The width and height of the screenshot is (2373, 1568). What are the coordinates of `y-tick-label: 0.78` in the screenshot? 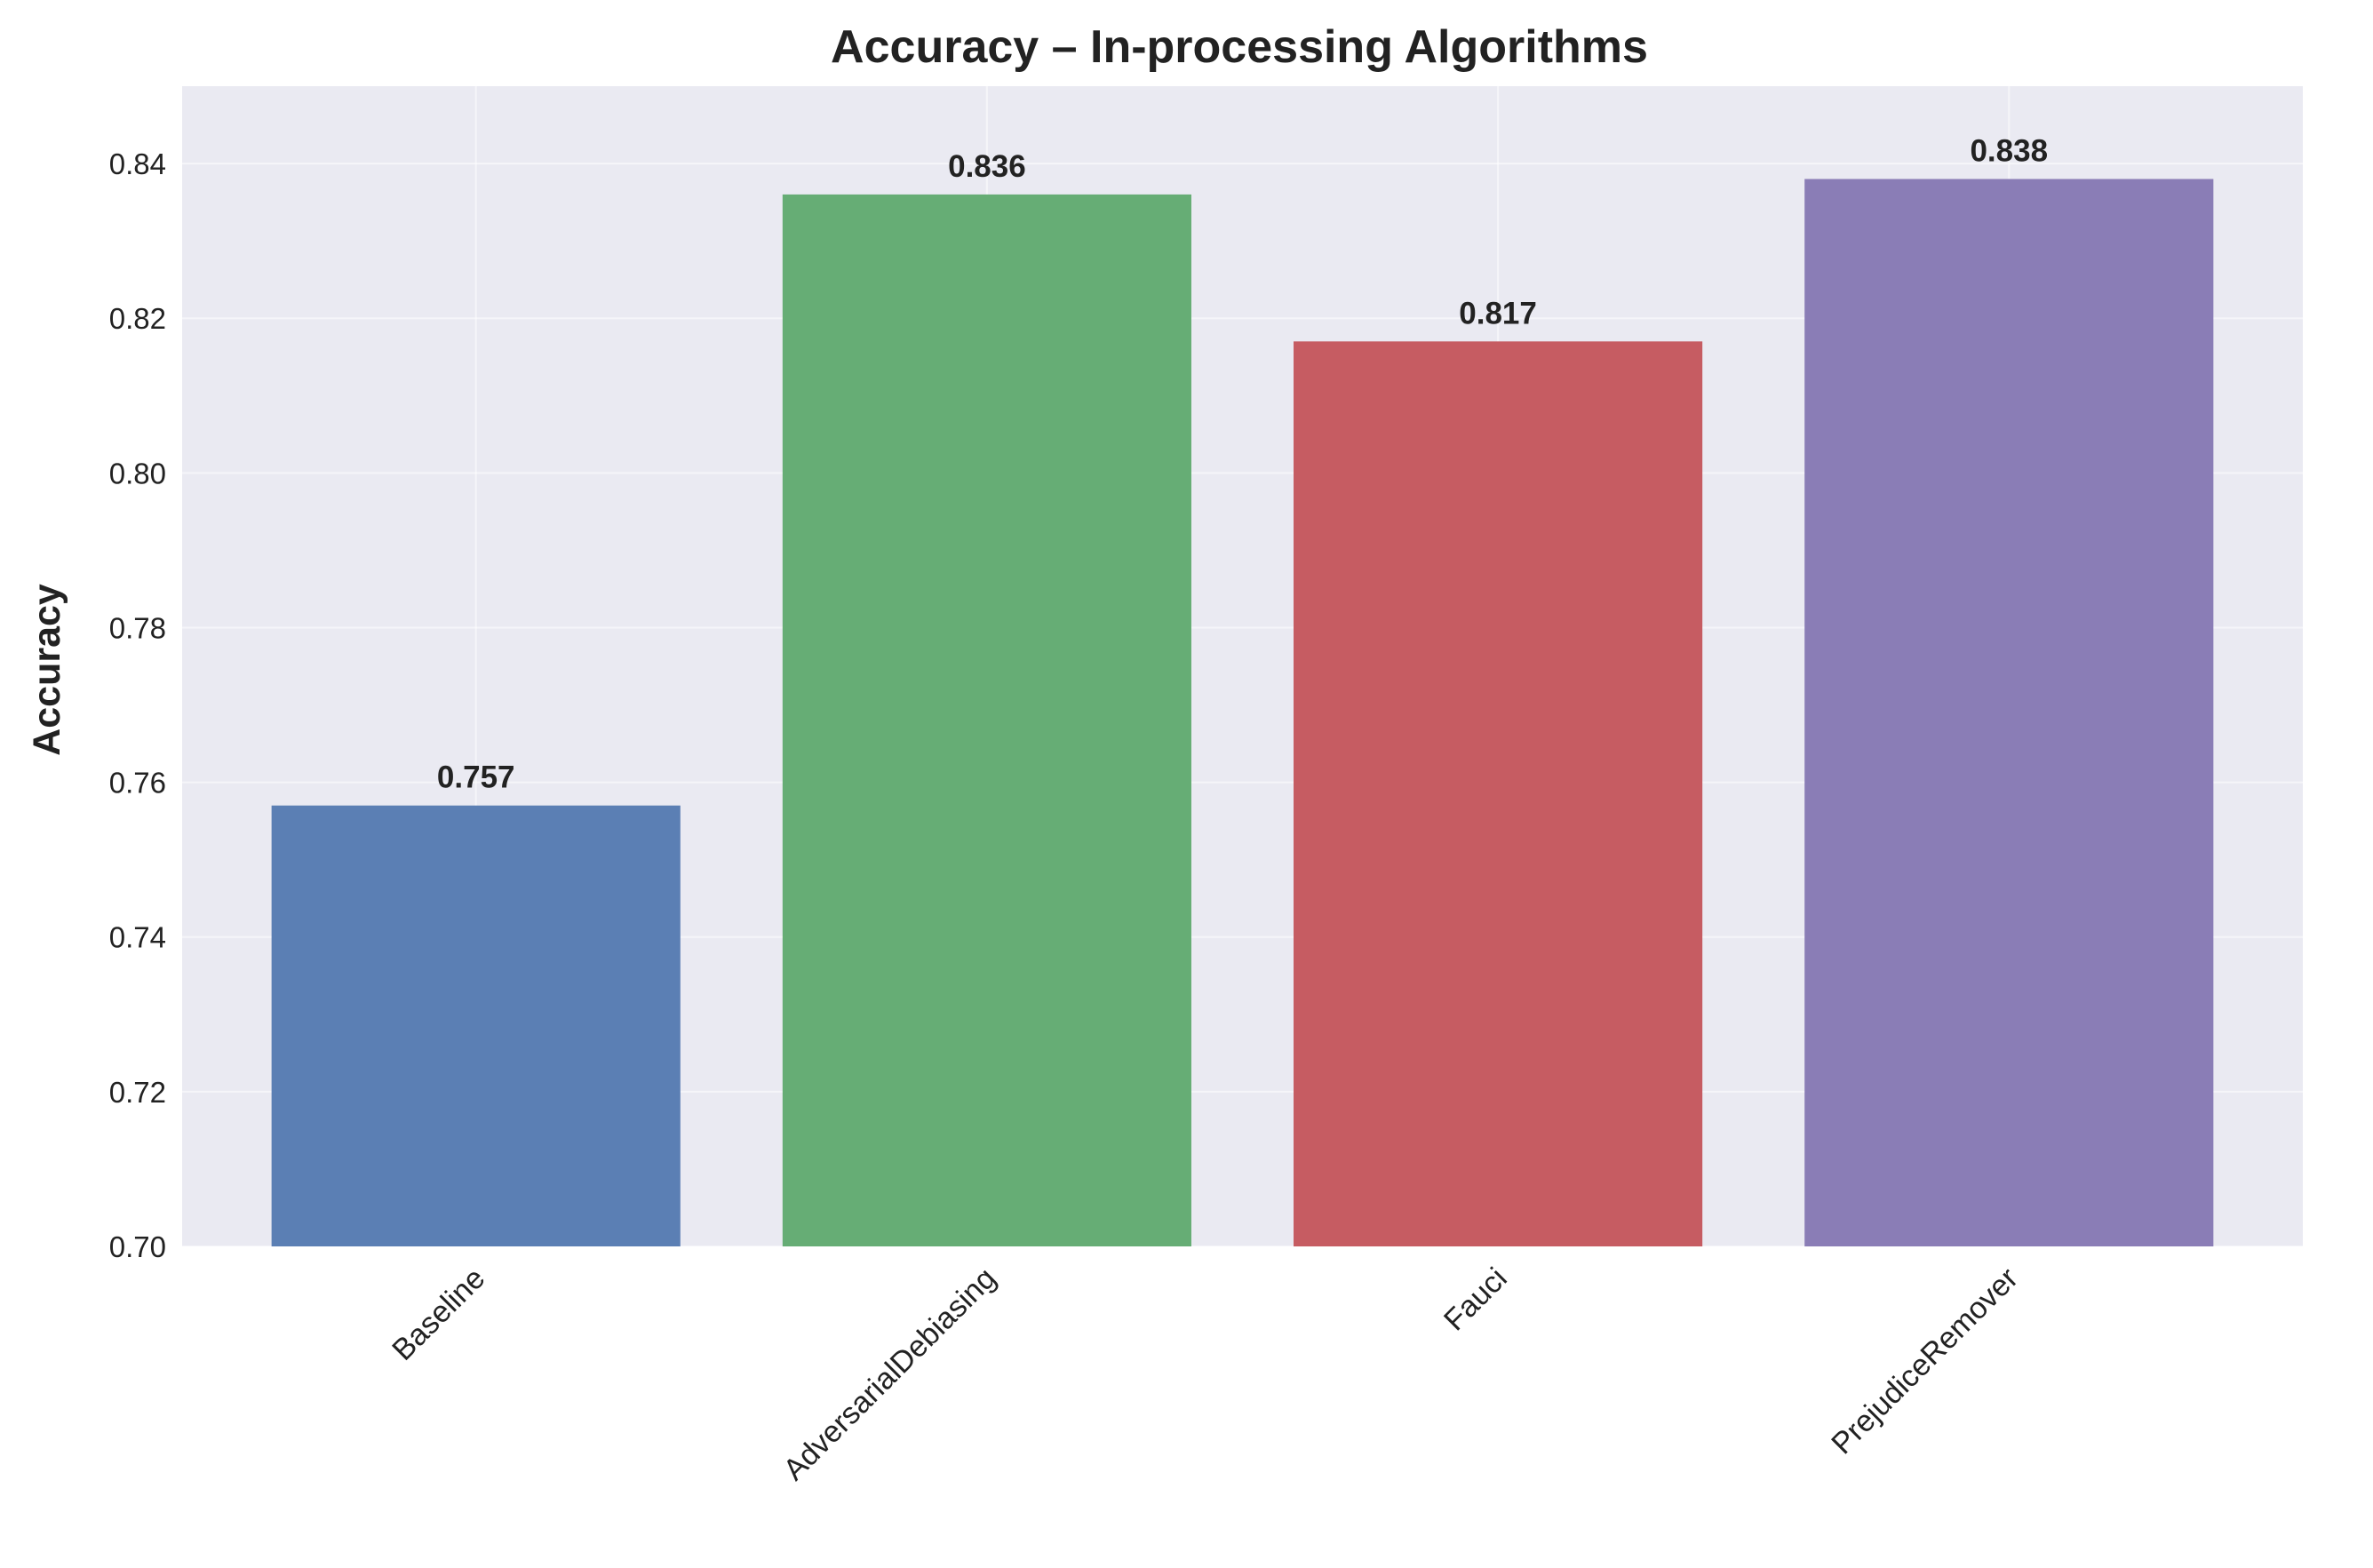 It's located at (137, 628).